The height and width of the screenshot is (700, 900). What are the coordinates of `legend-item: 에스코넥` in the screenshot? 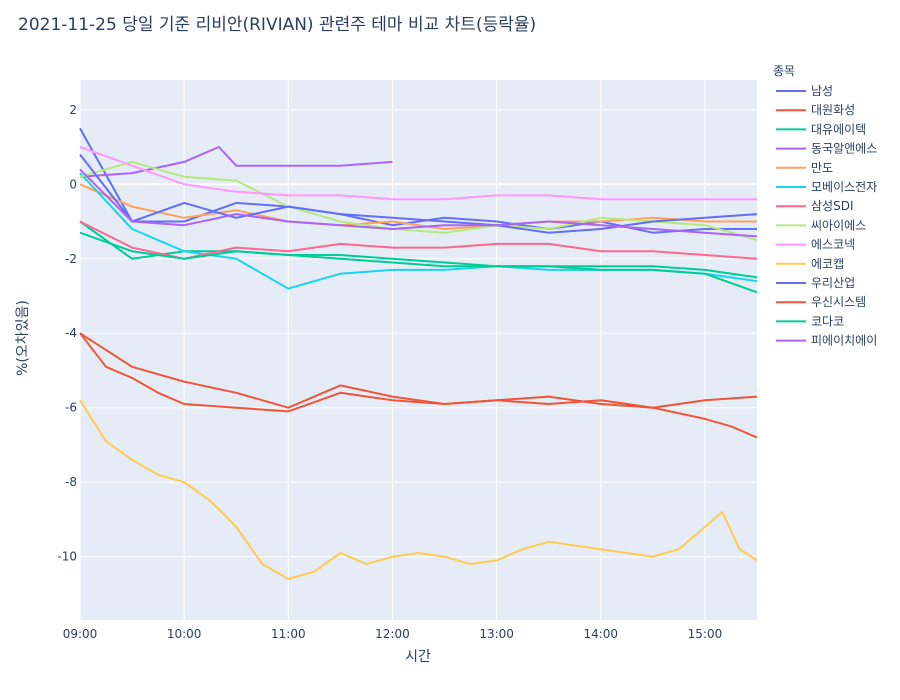 It's located at (815, 245).